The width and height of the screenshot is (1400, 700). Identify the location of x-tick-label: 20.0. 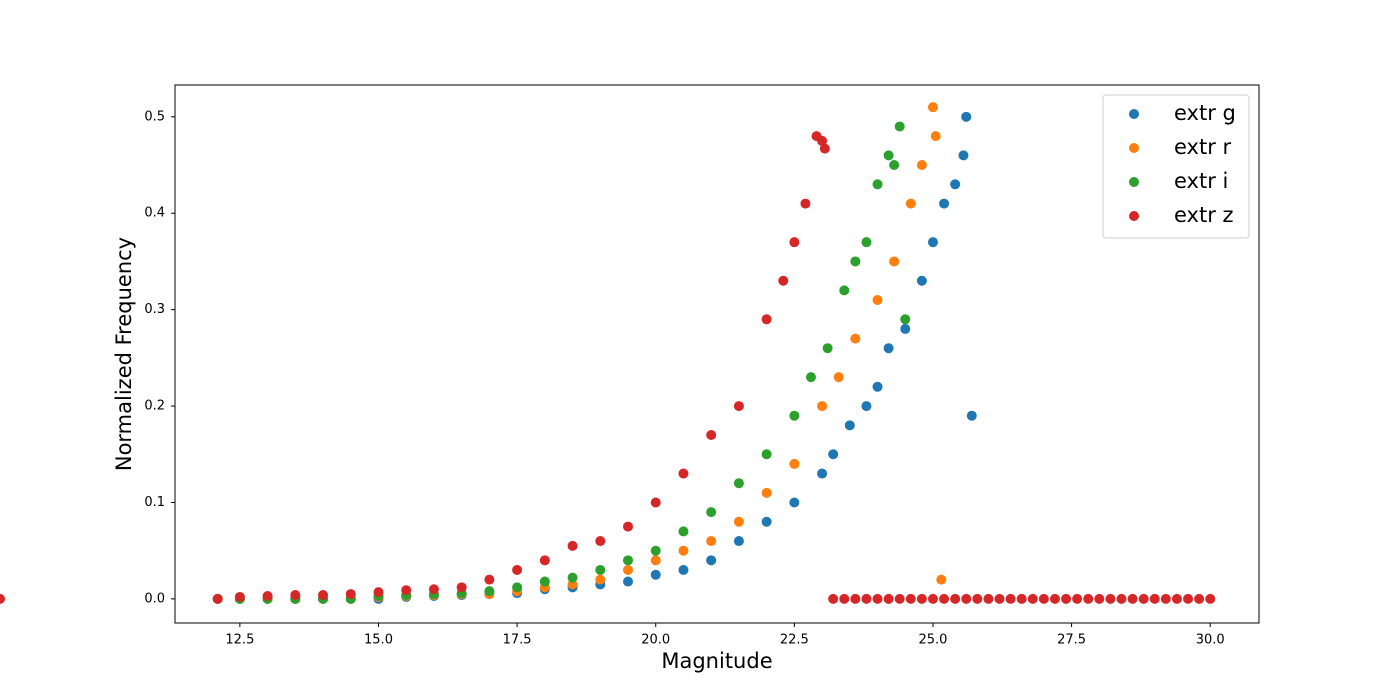
(655, 640).